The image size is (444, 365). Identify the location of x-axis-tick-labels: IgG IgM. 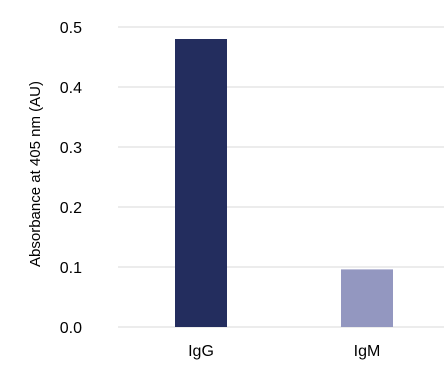
(284, 351).